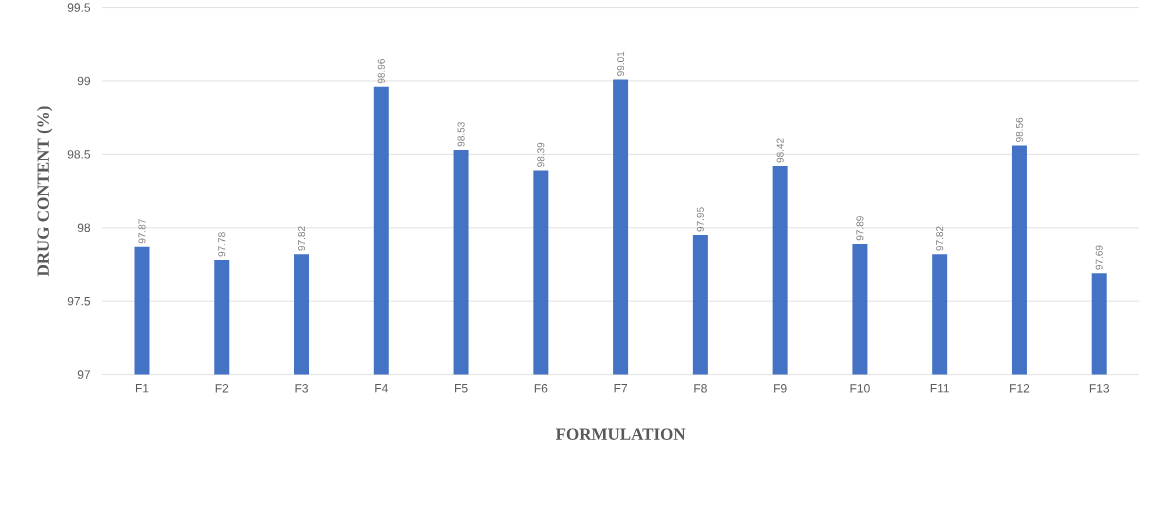 Image resolution: width=1168 pixels, height=511 pixels. What do you see at coordinates (84, 227) in the screenshot?
I see `y-tick-label: 98` at bounding box center [84, 227].